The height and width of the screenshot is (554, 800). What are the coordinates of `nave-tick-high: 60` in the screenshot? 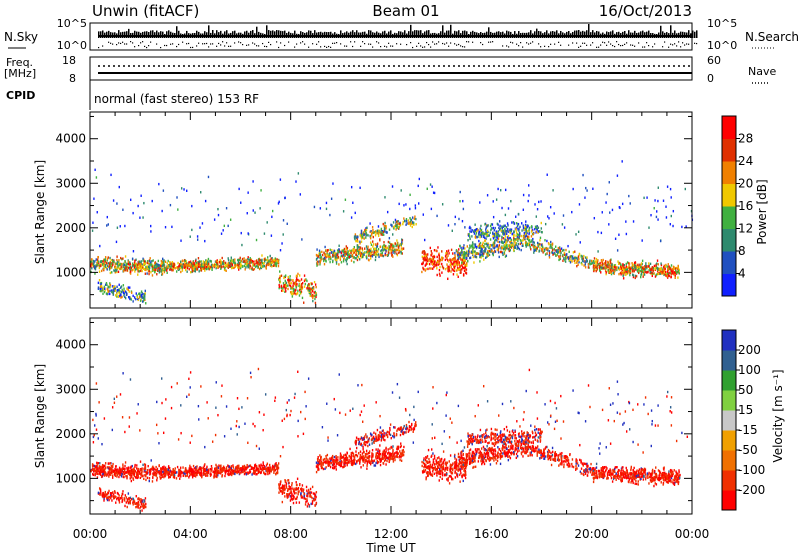 It's located at (714, 60).